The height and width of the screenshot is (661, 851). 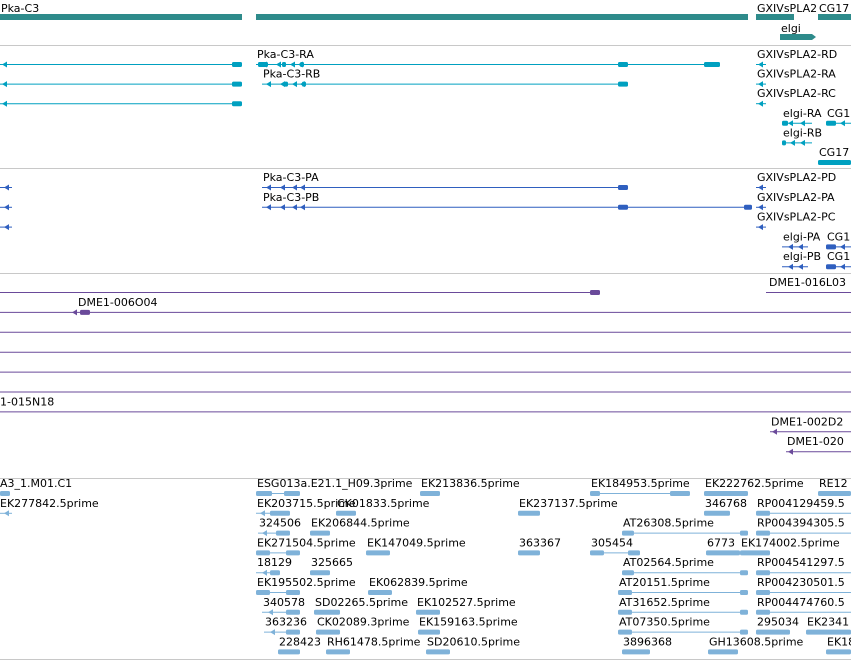 I want to click on transcript-feature: elgi-RA, so click(x=802, y=117).